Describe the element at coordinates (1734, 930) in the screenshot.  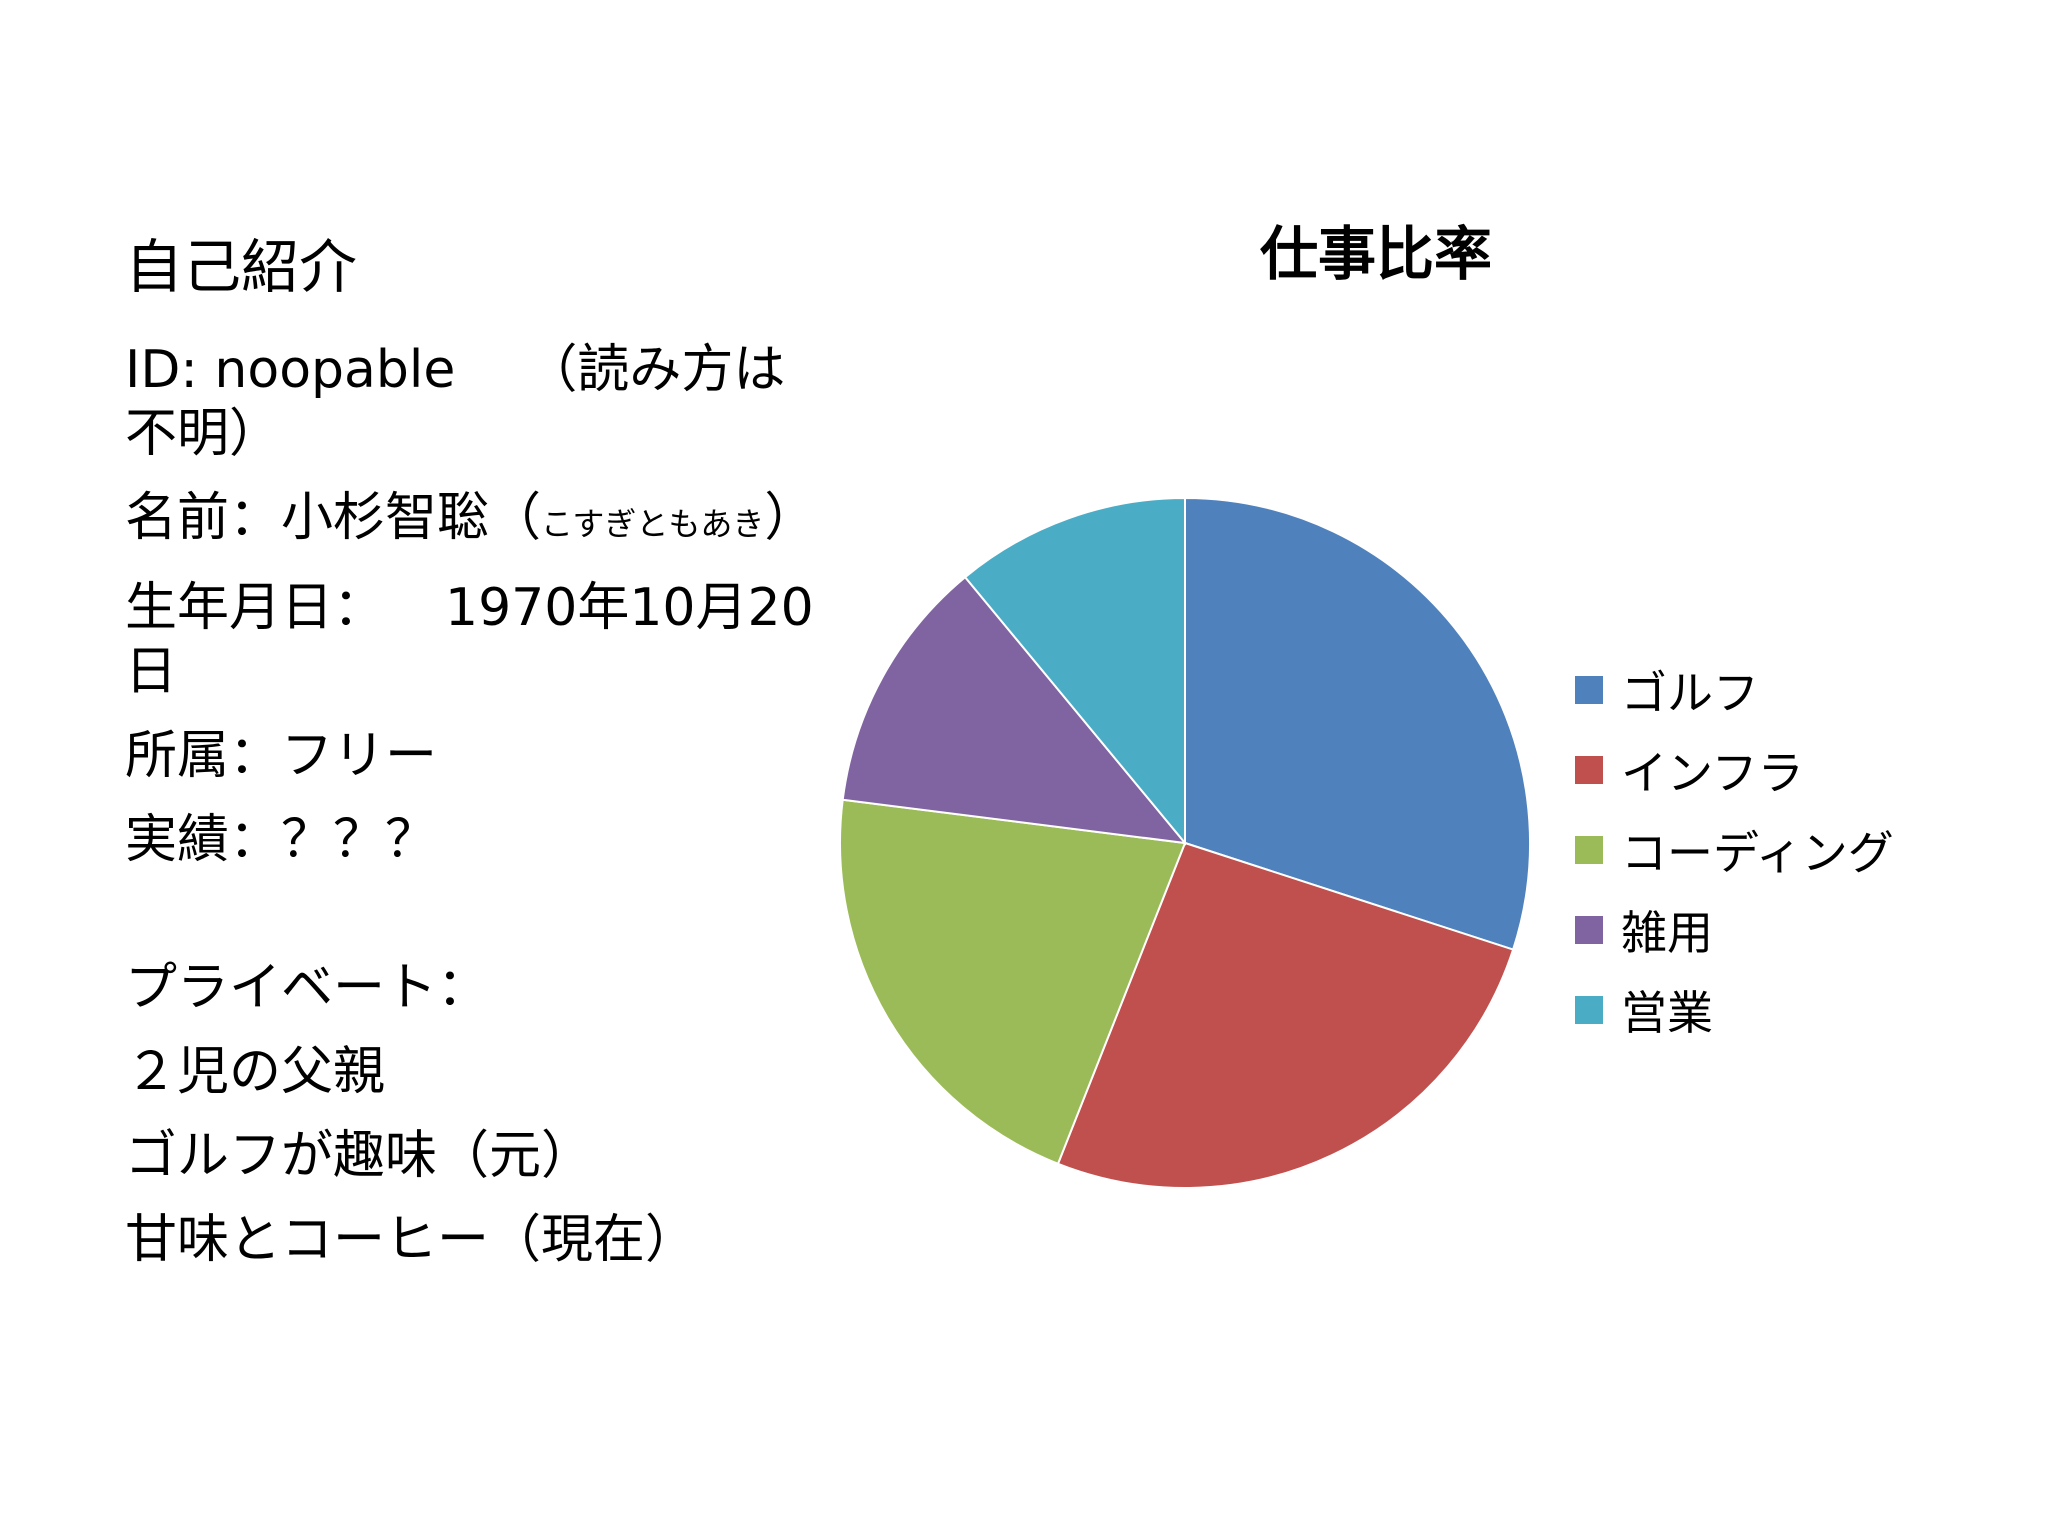
I see `legend-item: 雑用` at that location.